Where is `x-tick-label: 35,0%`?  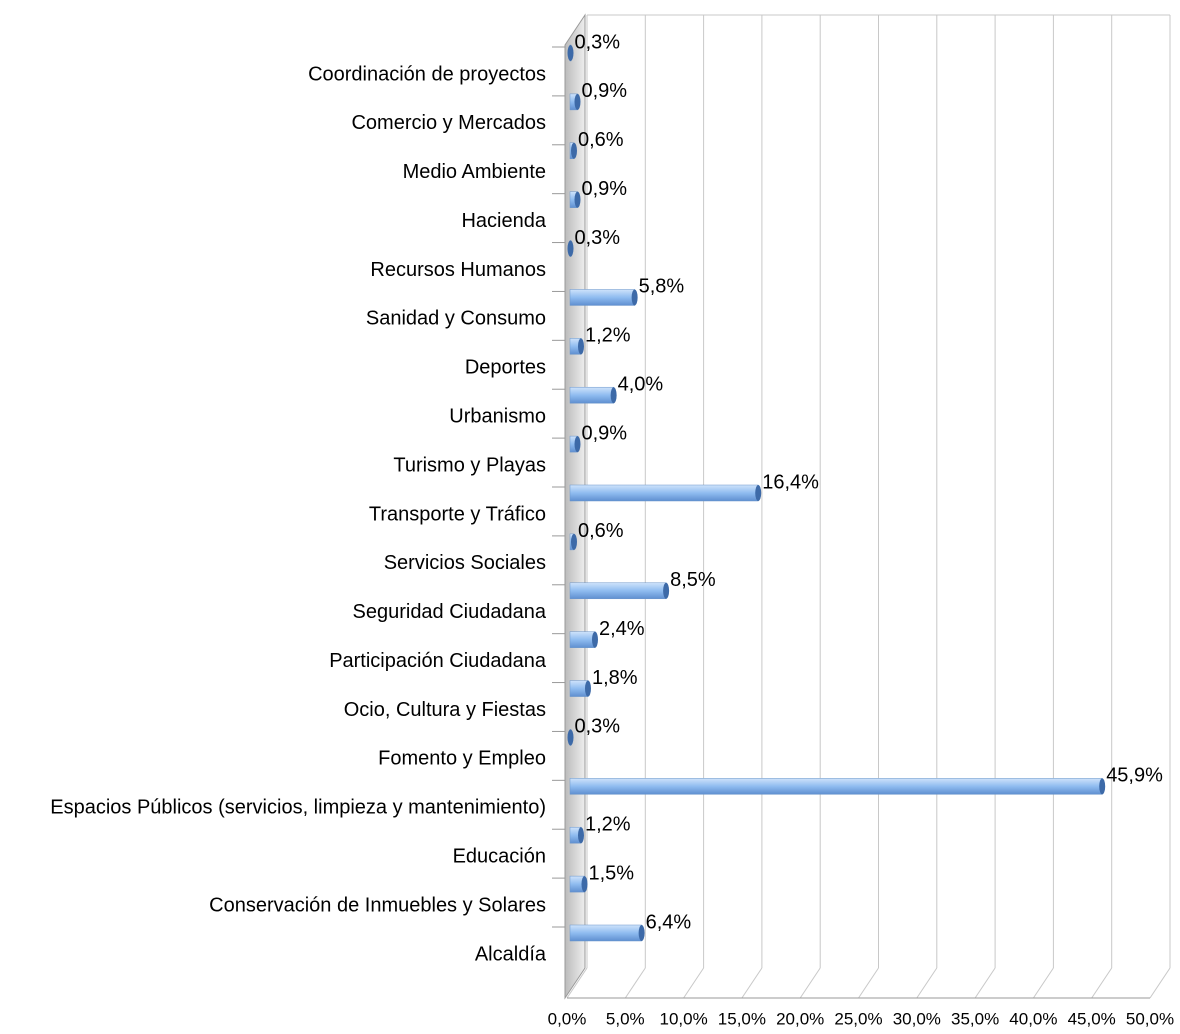 x-tick-label: 35,0% is located at coordinates (975, 1018).